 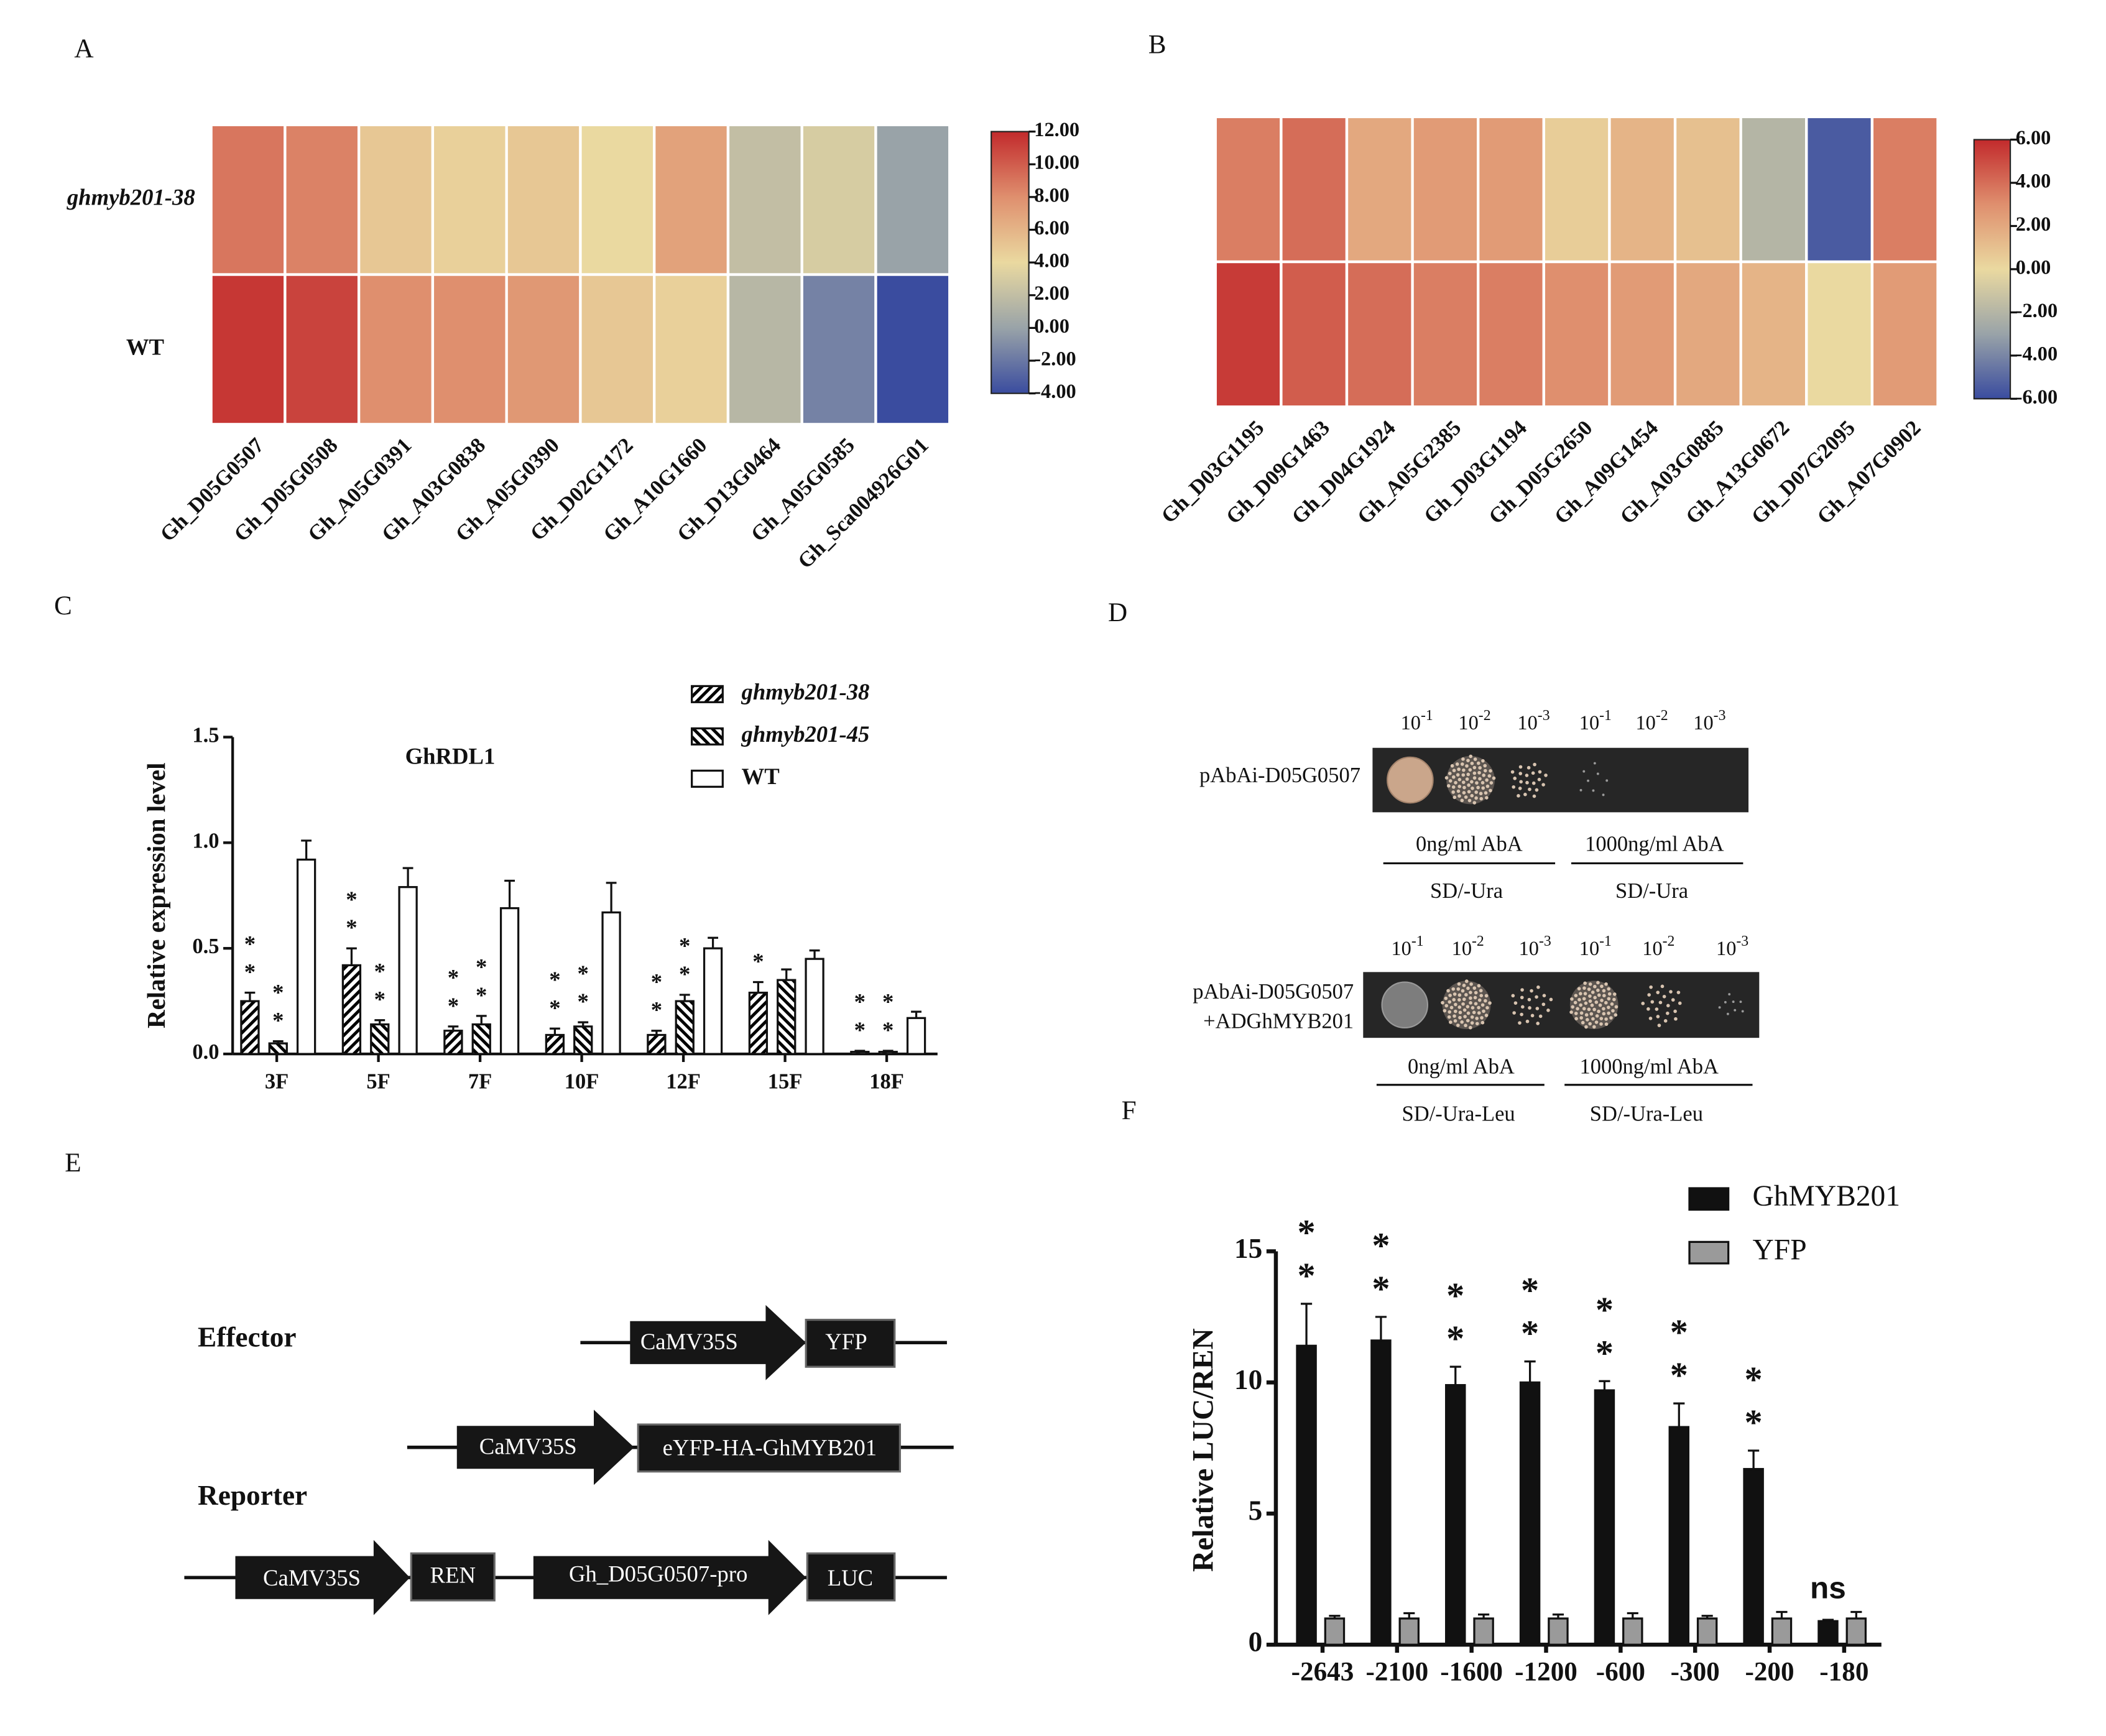 What do you see at coordinates (683, 1081) in the screenshot?
I see `x-tick-label: 12F` at bounding box center [683, 1081].